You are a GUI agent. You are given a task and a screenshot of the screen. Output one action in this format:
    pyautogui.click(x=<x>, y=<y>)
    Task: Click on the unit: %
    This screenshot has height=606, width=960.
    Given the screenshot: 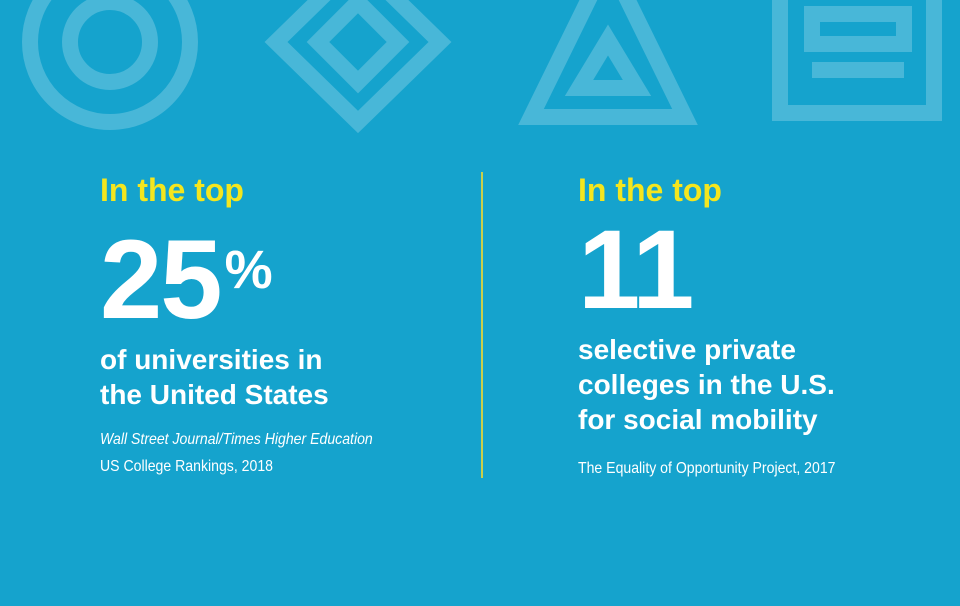 What is the action you would take?
    pyautogui.click(x=248, y=270)
    